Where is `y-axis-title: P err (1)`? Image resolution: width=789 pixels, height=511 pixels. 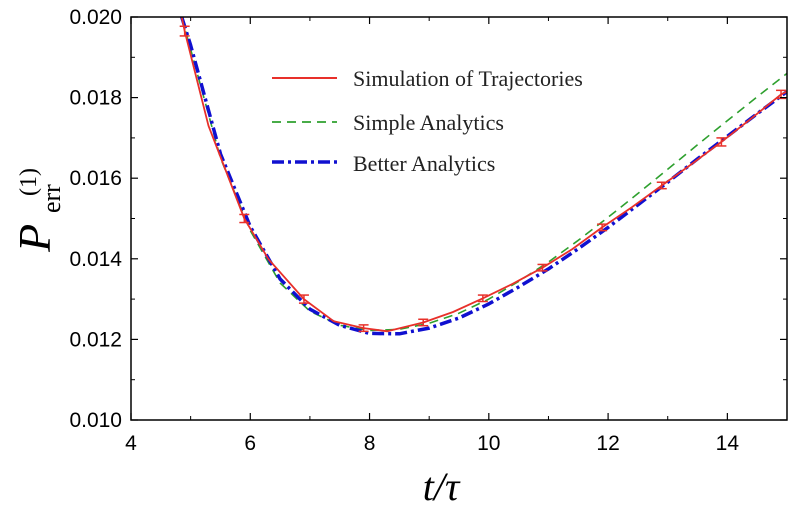
y-axis-title: P err (1) is located at coordinates (37, 210).